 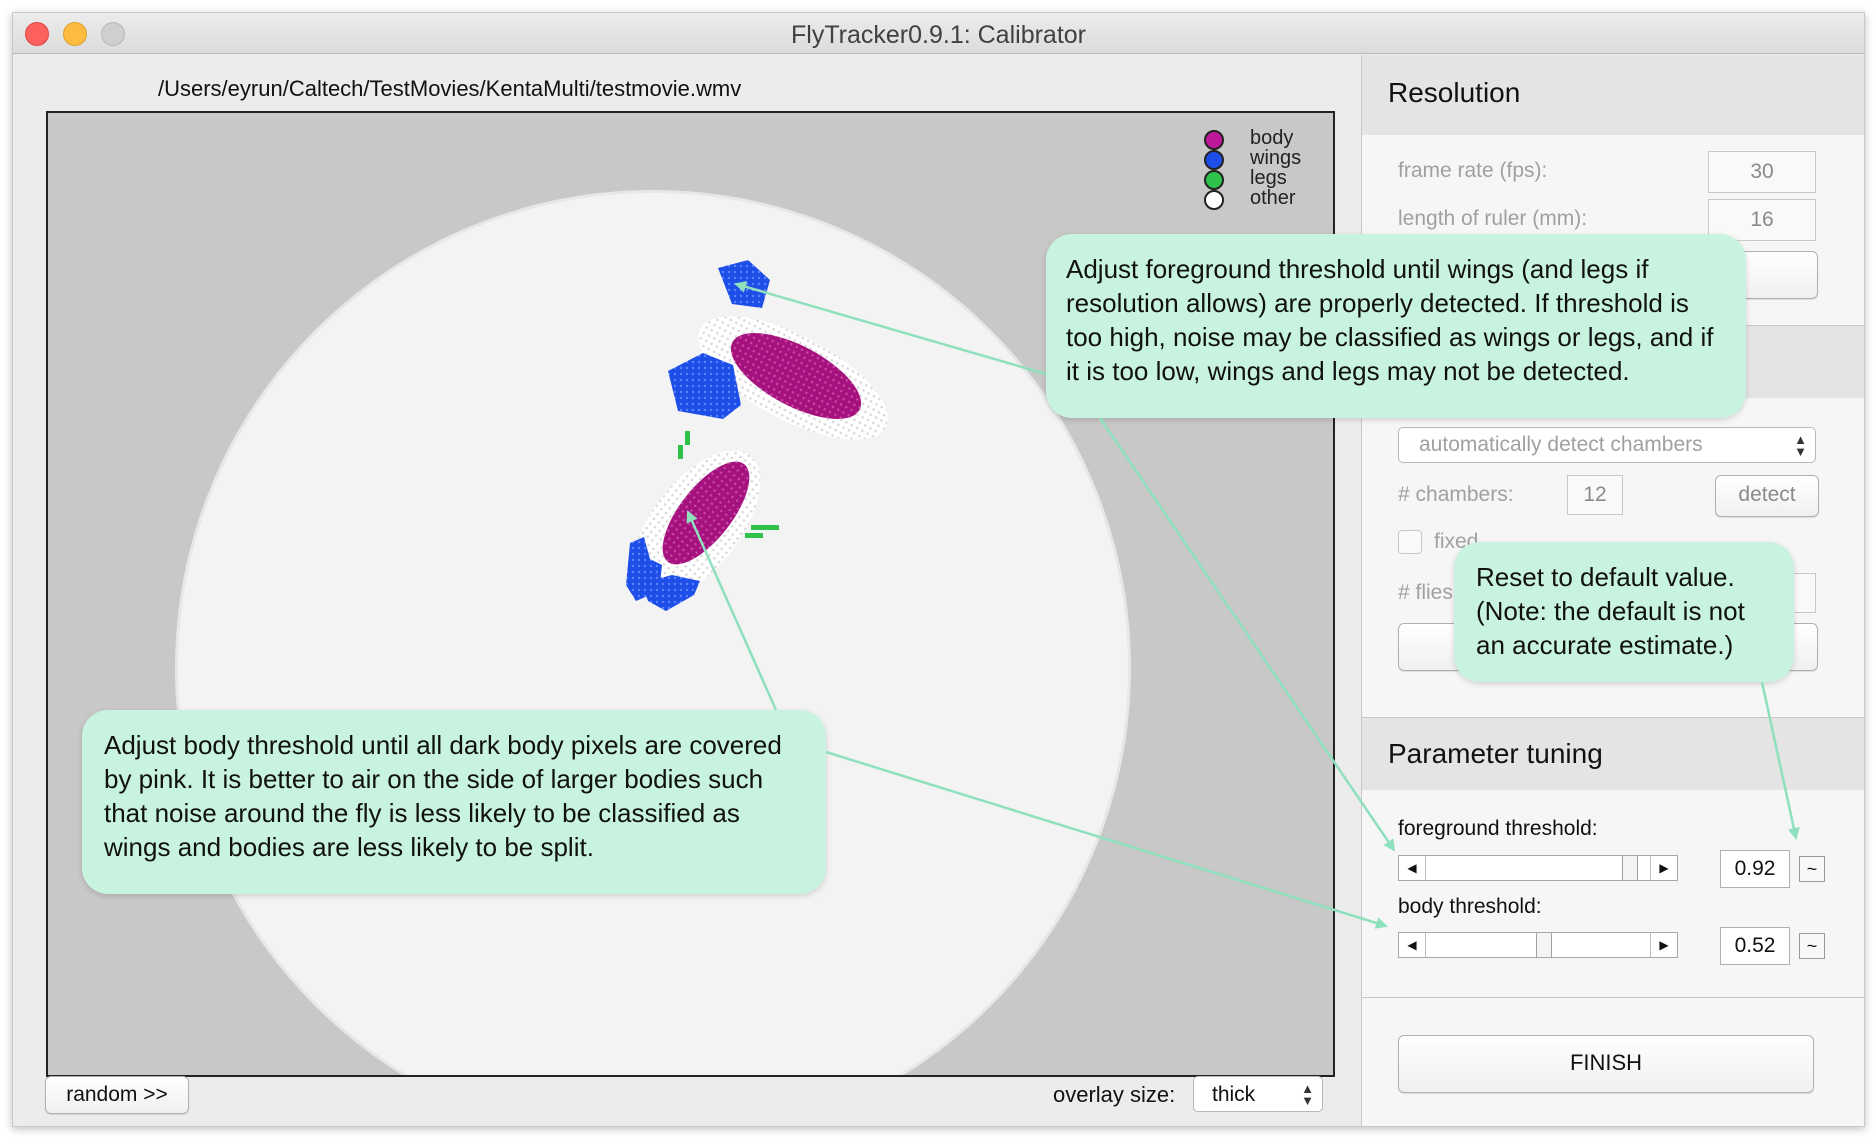 I want to click on chamber-detect-mode-value: automatically detect chambers, so click(x=1561, y=444).